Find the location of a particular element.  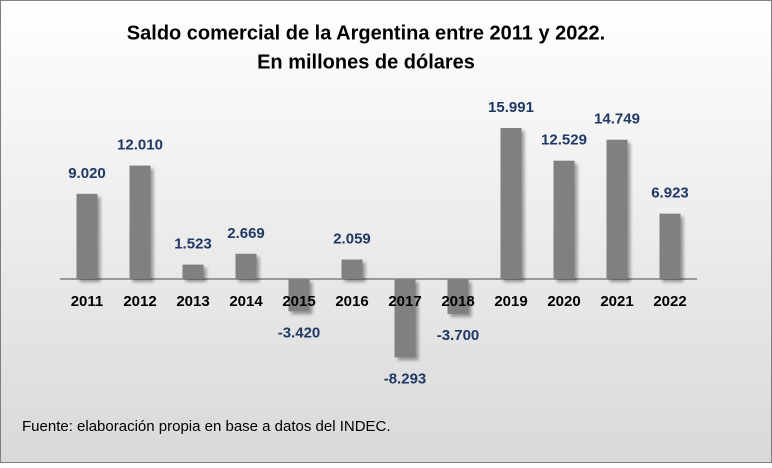

x-tick-label: 2017 is located at coordinates (404, 301).